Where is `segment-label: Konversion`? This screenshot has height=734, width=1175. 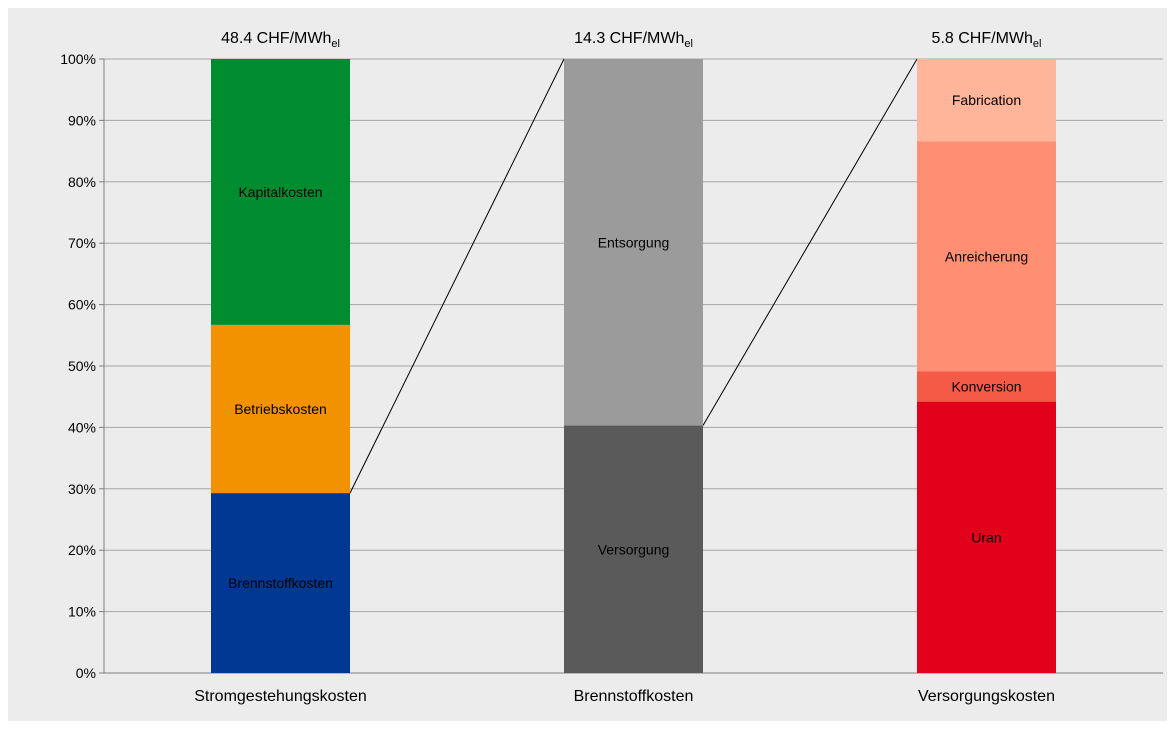
segment-label: Konversion is located at coordinates (986, 387).